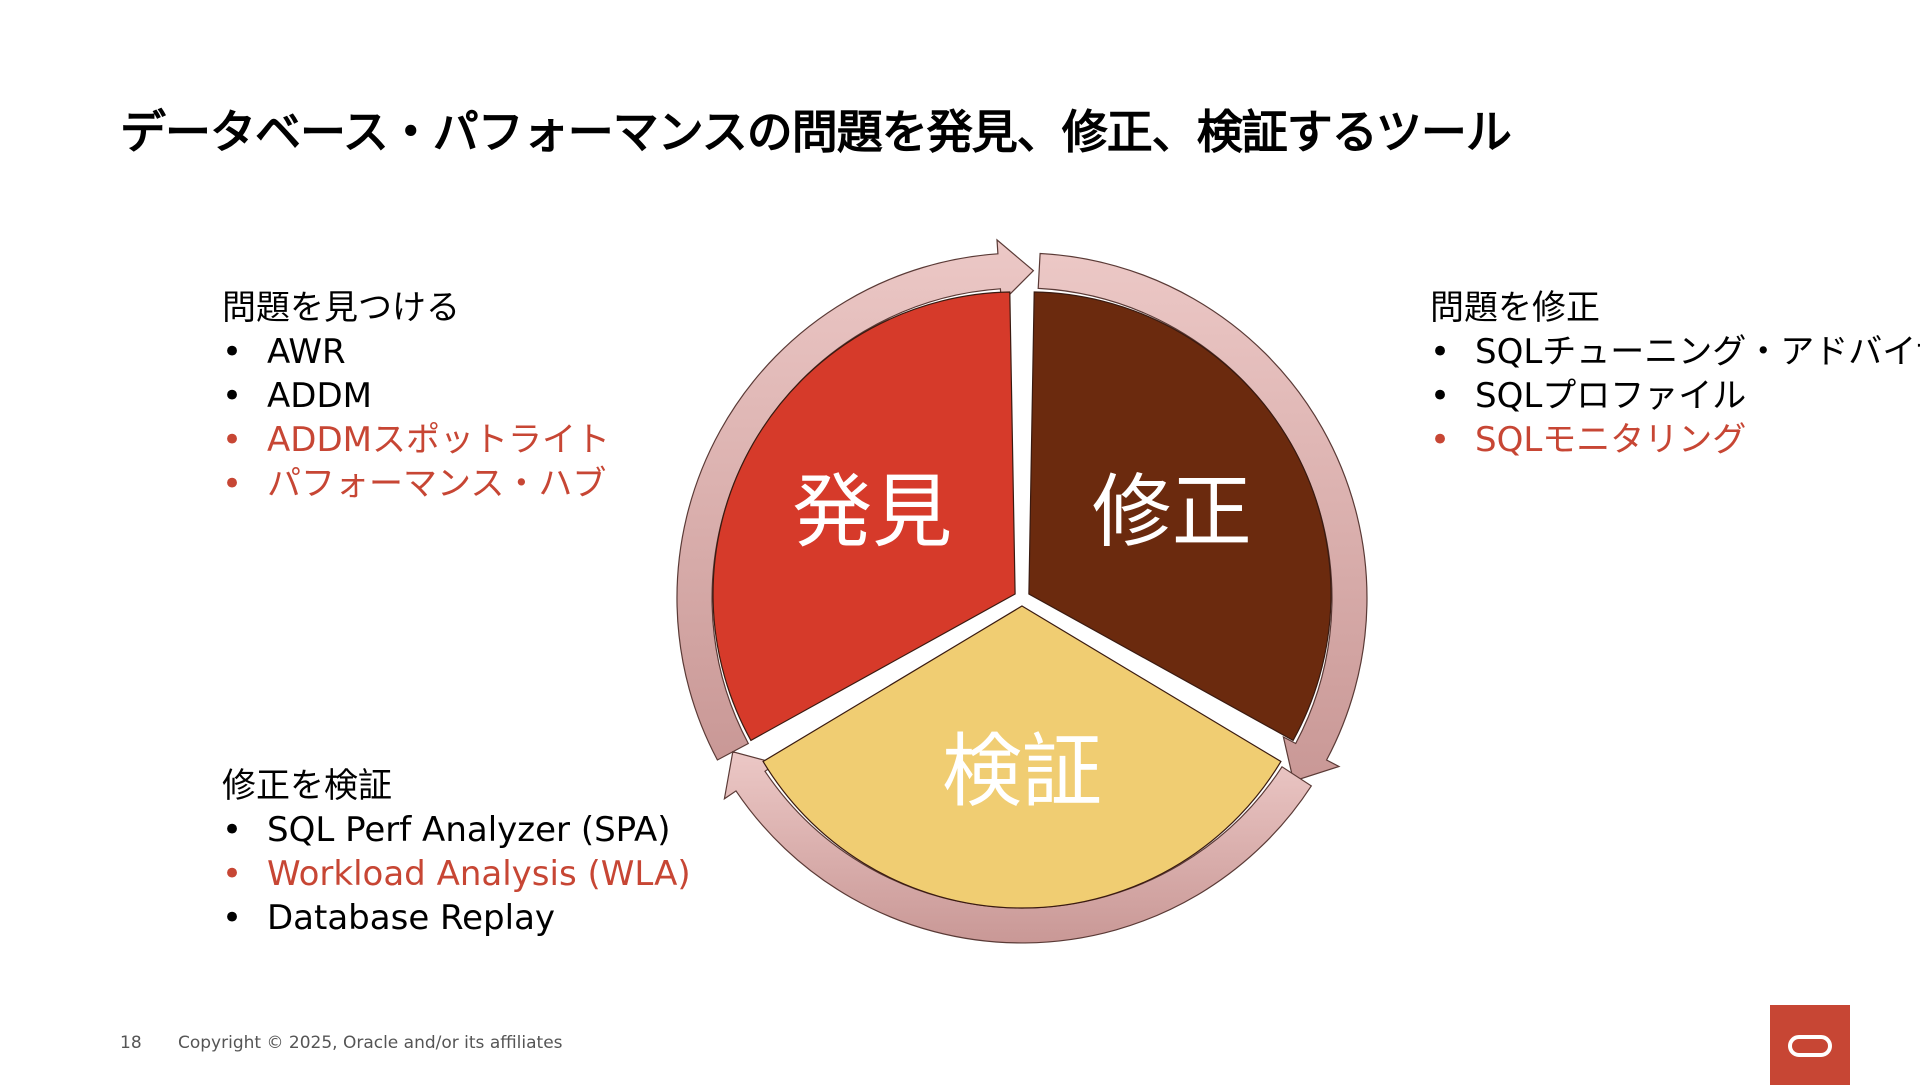 The height and width of the screenshot is (1085, 1920). I want to click on list-item-text: SQLチューニング・アドバイザ, so click(1697, 352).